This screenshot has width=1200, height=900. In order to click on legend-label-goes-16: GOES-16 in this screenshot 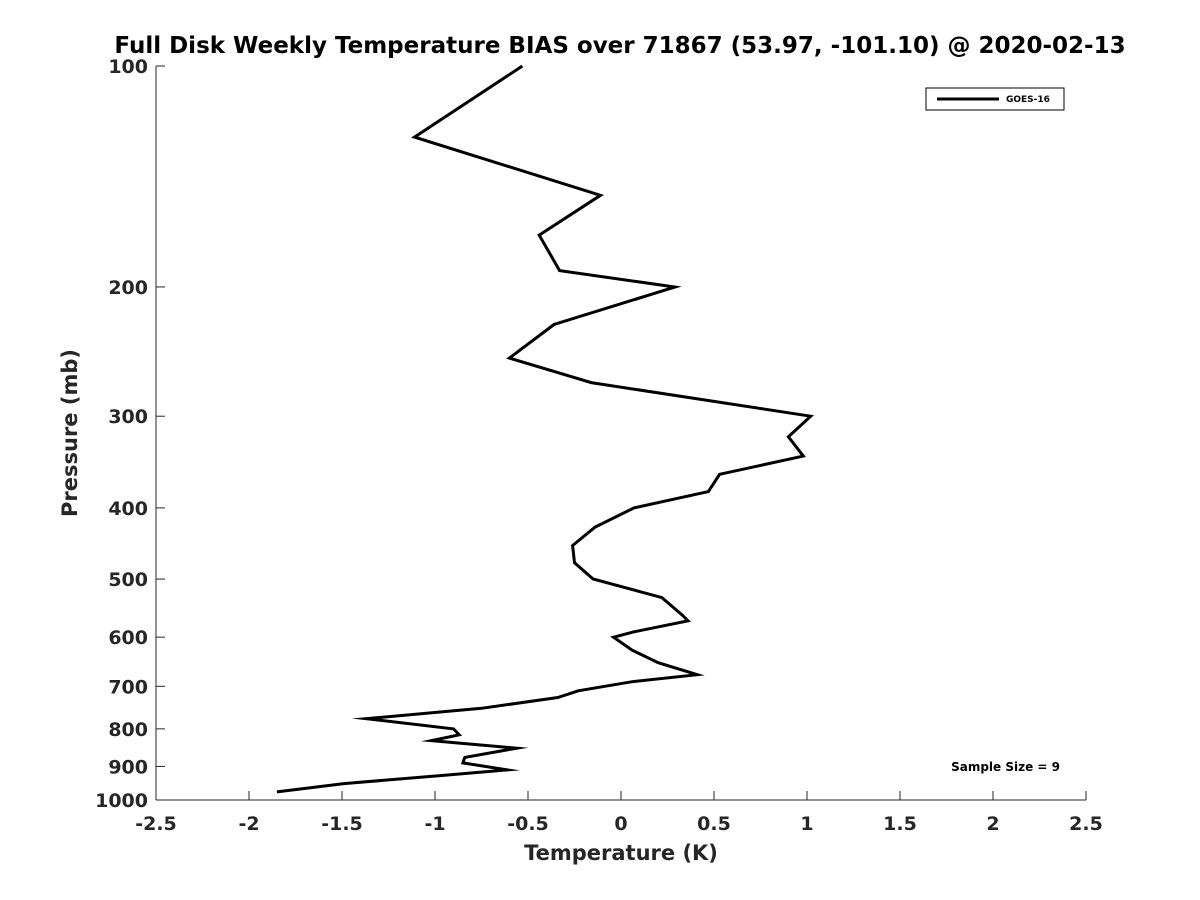, I will do `click(1028, 100)`.